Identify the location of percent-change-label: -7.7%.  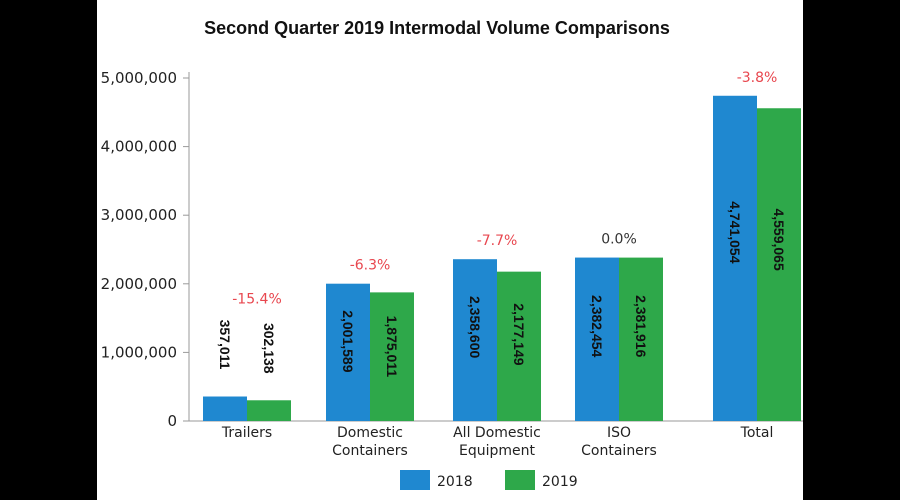
(497, 241).